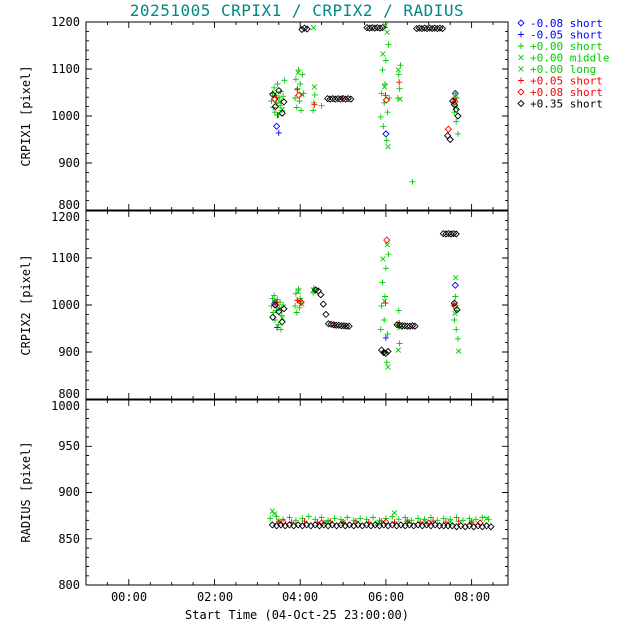 The width and height of the screenshot is (640, 640). What do you see at coordinates (297, 10) in the screenshot?
I see `plot-title: 20251005 CRPIX1 / CRPIX2 / RADIUS` at bounding box center [297, 10].